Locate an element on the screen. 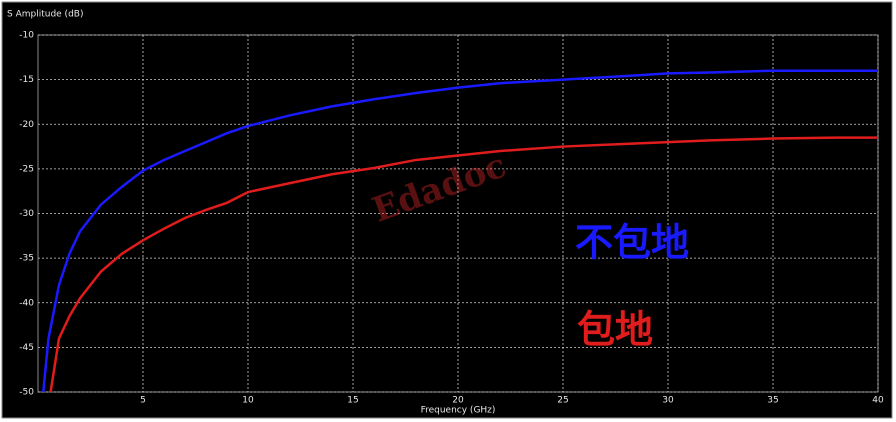 This screenshot has width=896, height=422. x-tick-label: 35 is located at coordinates (772, 401).